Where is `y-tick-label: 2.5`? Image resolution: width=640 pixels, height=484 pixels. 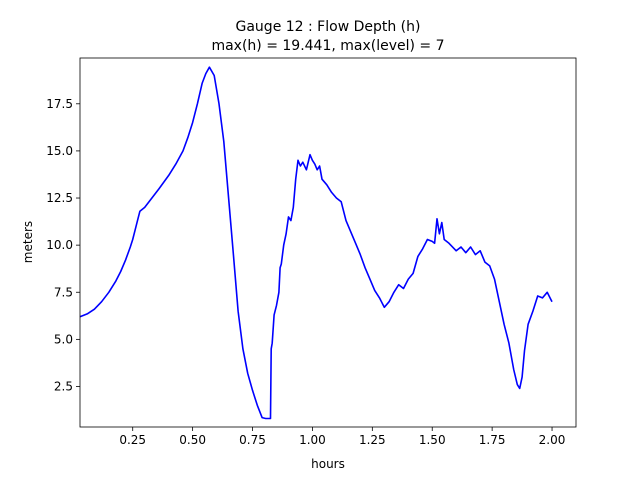
y-tick-label: 2.5 is located at coordinates (63, 386).